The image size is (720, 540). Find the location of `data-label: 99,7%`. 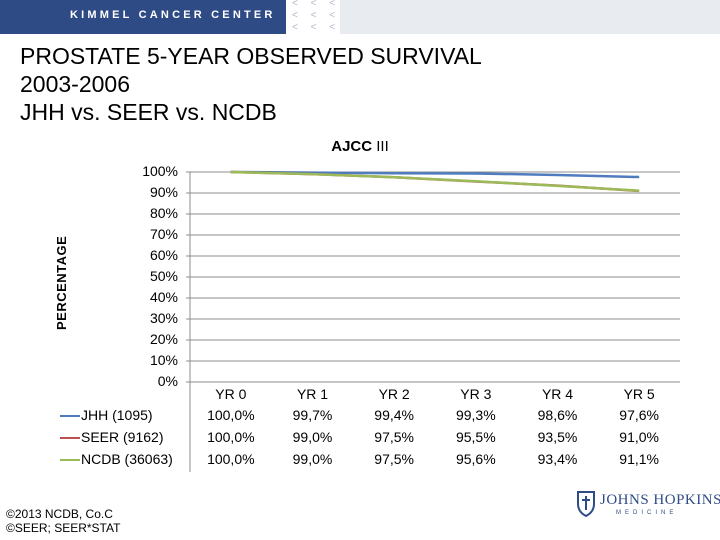

data-label: 99,7% is located at coordinates (312, 415).